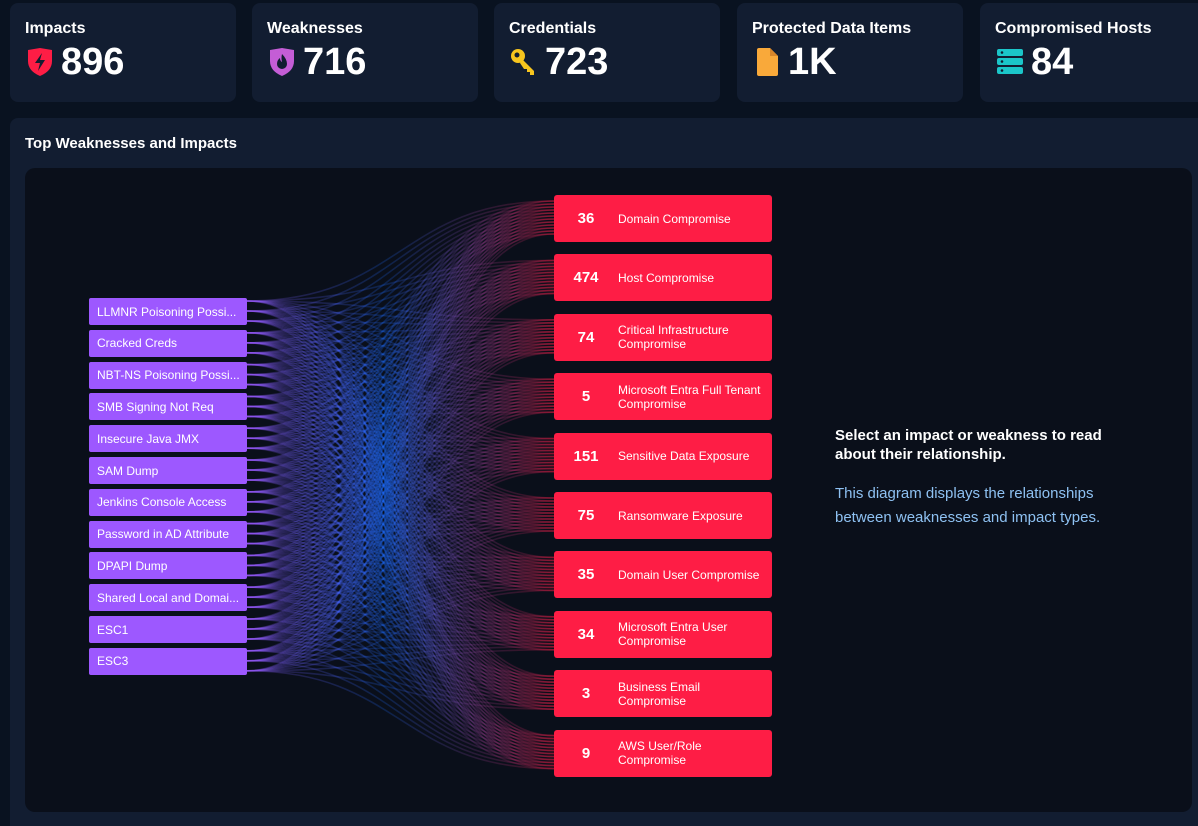  Describe the element at coordinates (168, 566) in the screenshot. I see `weakness-node: DPAPI Dump` at that location.